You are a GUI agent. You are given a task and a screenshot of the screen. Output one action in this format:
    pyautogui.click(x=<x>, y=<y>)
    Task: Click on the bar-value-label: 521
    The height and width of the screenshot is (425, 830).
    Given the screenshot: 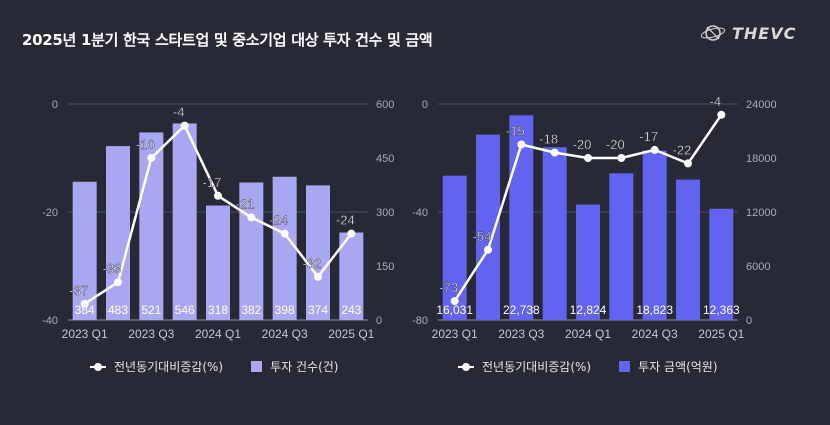 What is the action you would take?
    pyautogui.click(x=151, y=310)
    